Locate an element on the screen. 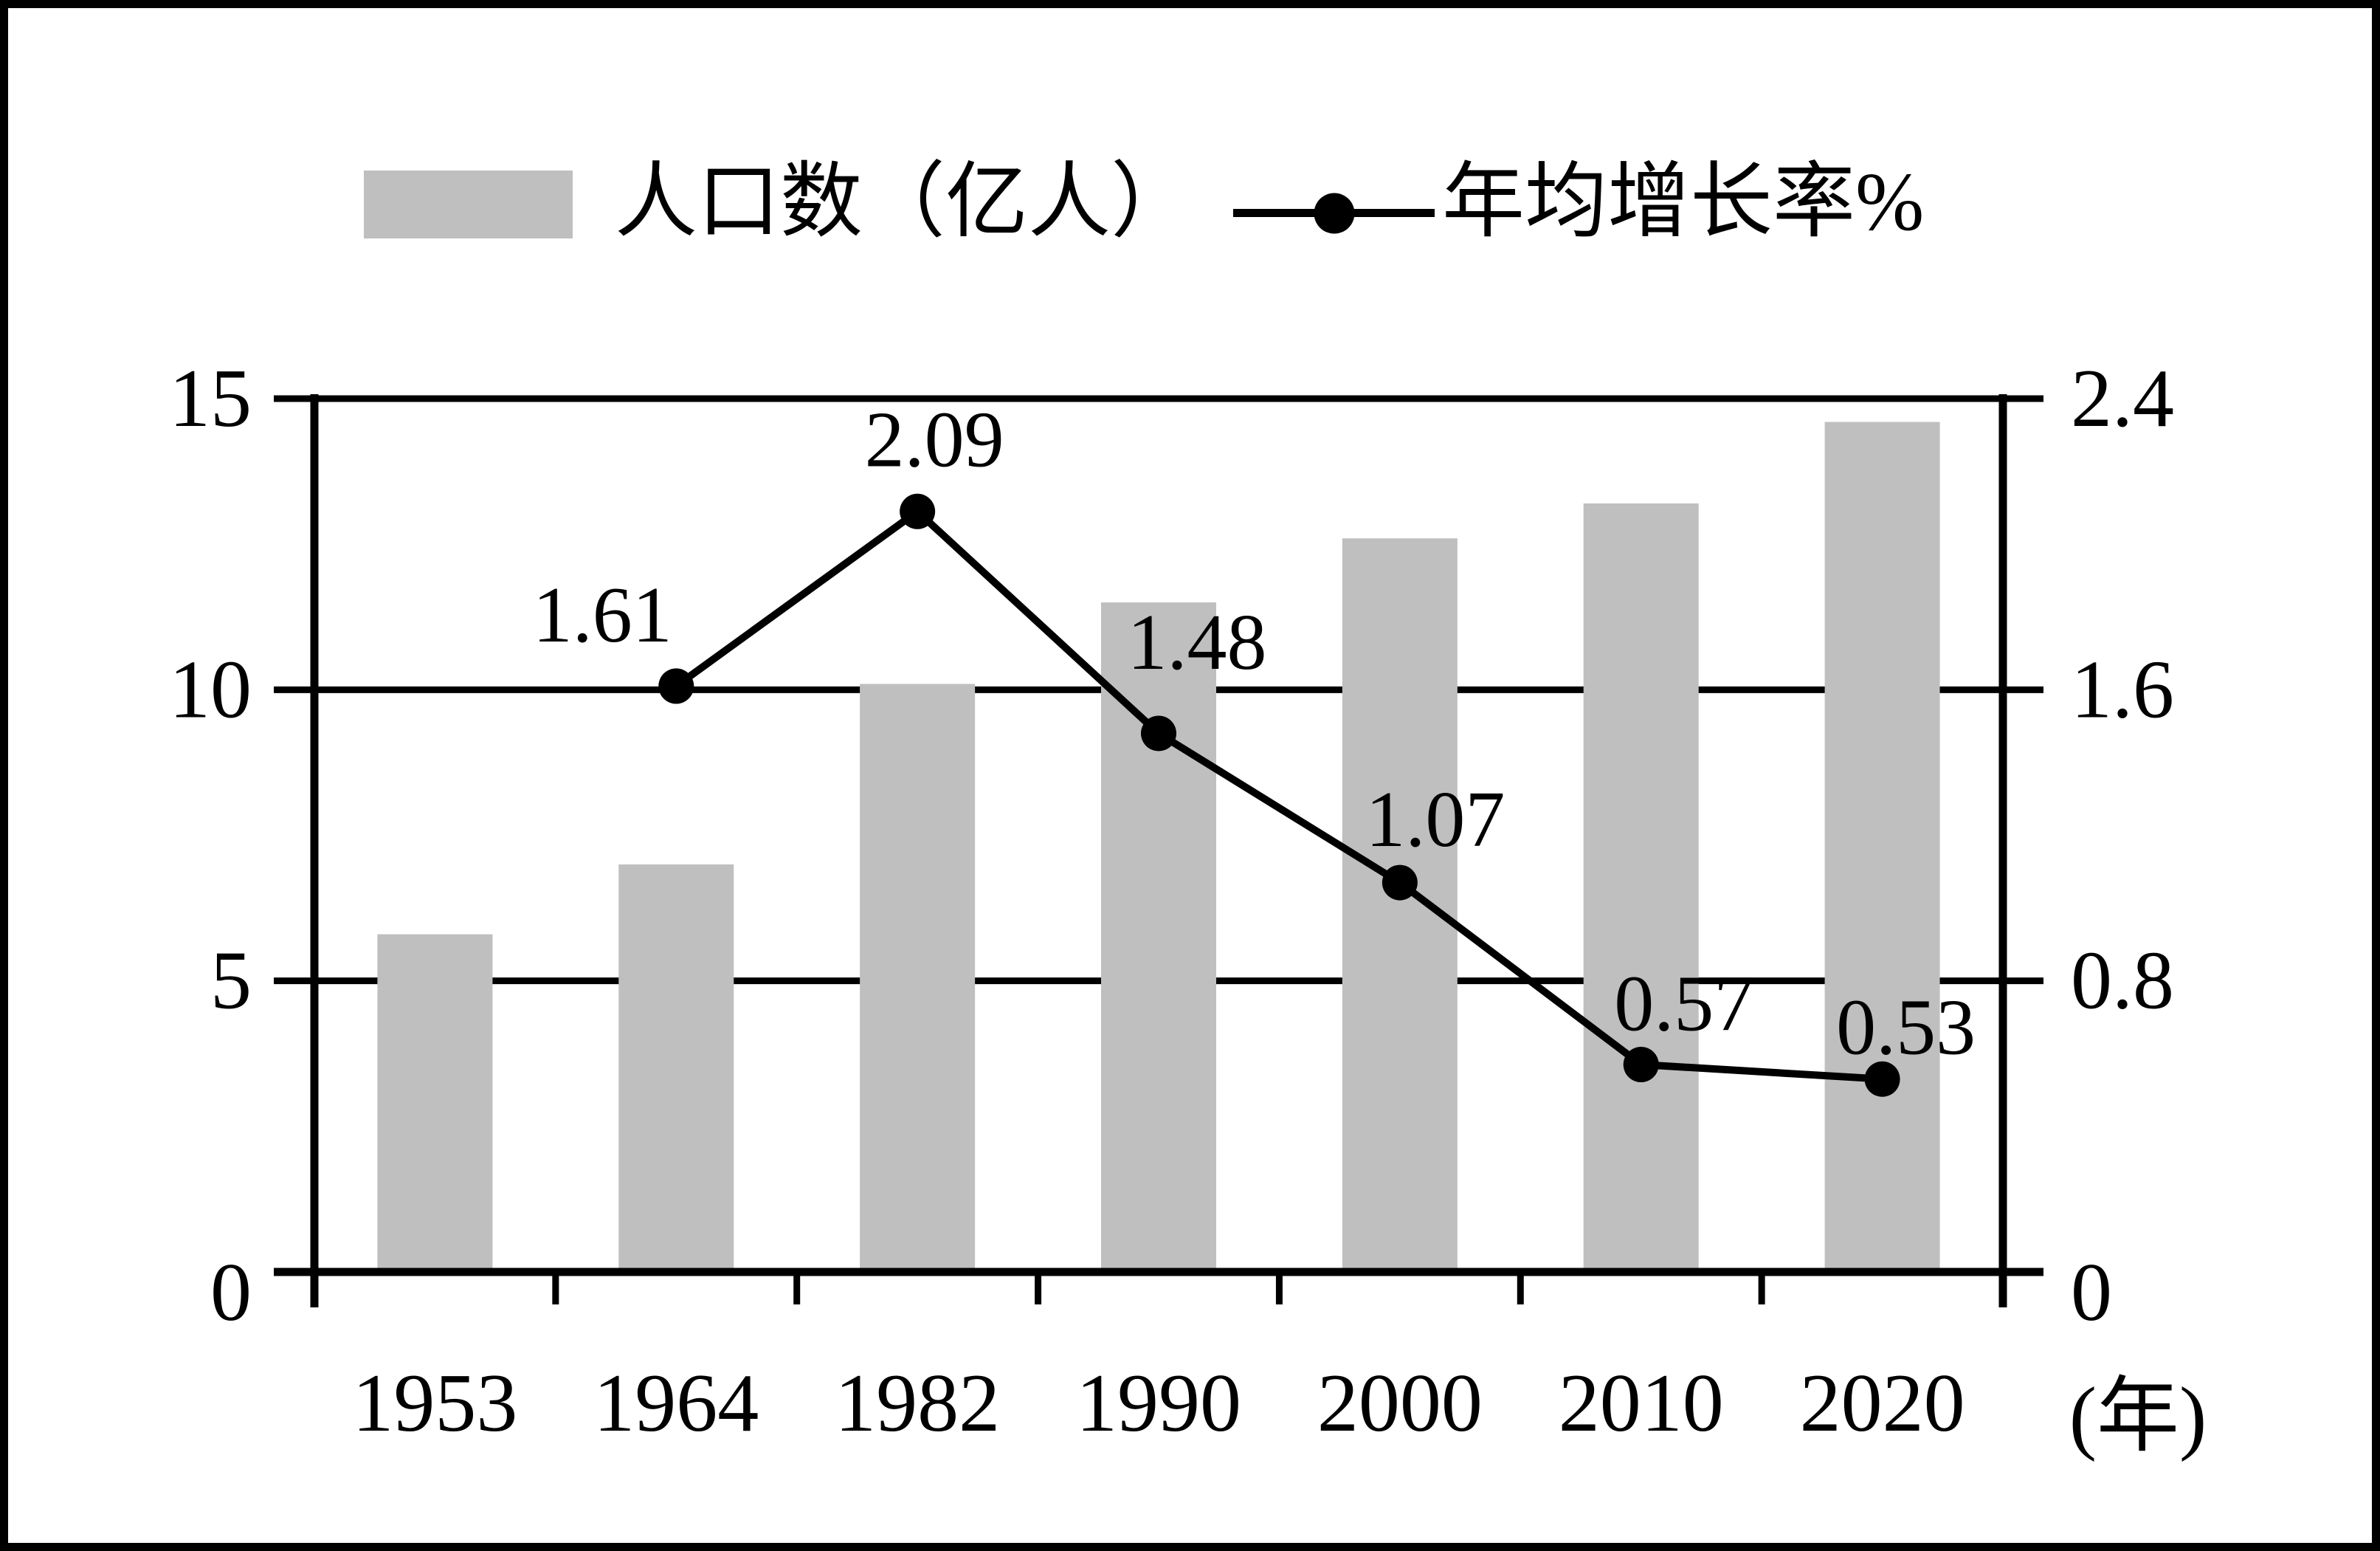 Image resolution: width=2380 pixels, height=1551 pixels. left-axis-tick-label-10: 10 is located at coordinates (210, 689).